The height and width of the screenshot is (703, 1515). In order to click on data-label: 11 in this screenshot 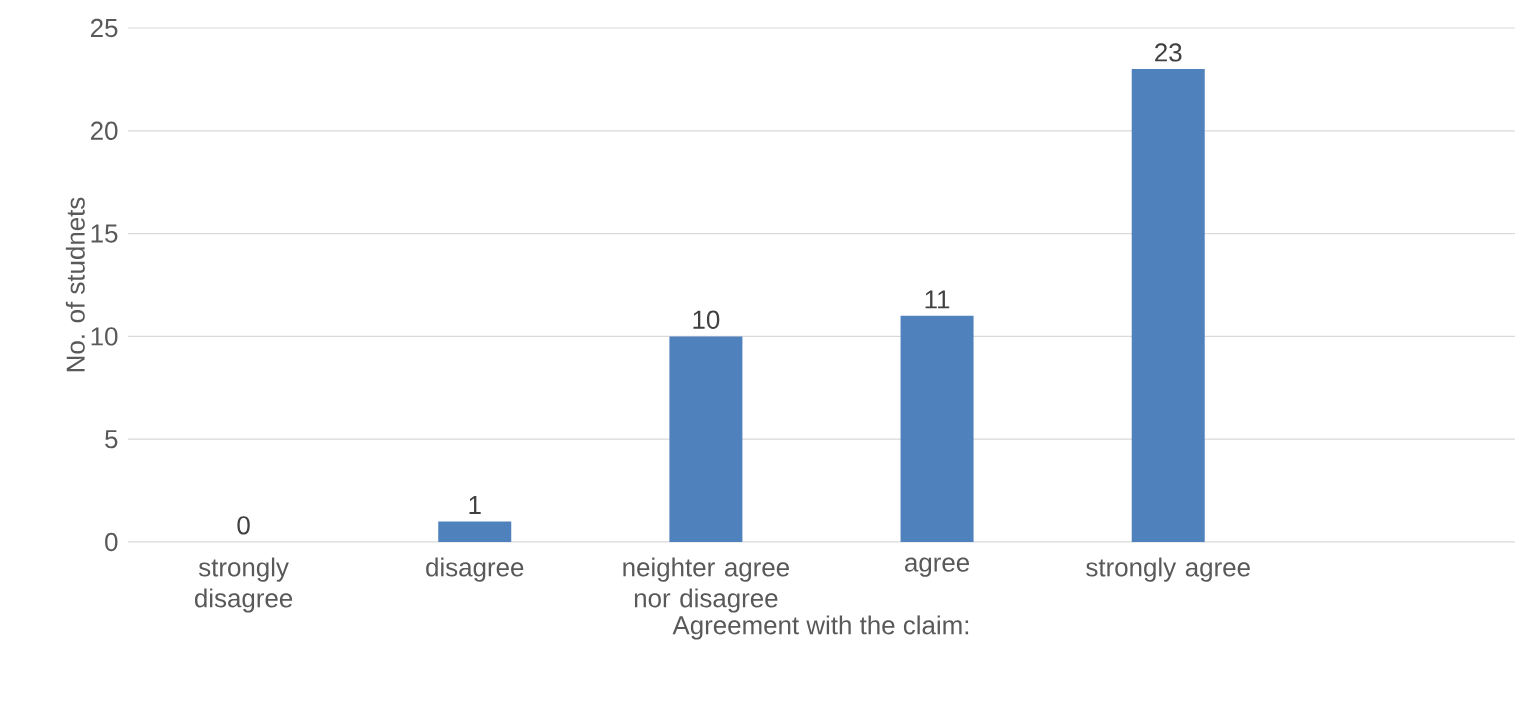, I will do `click(937, 299)`.